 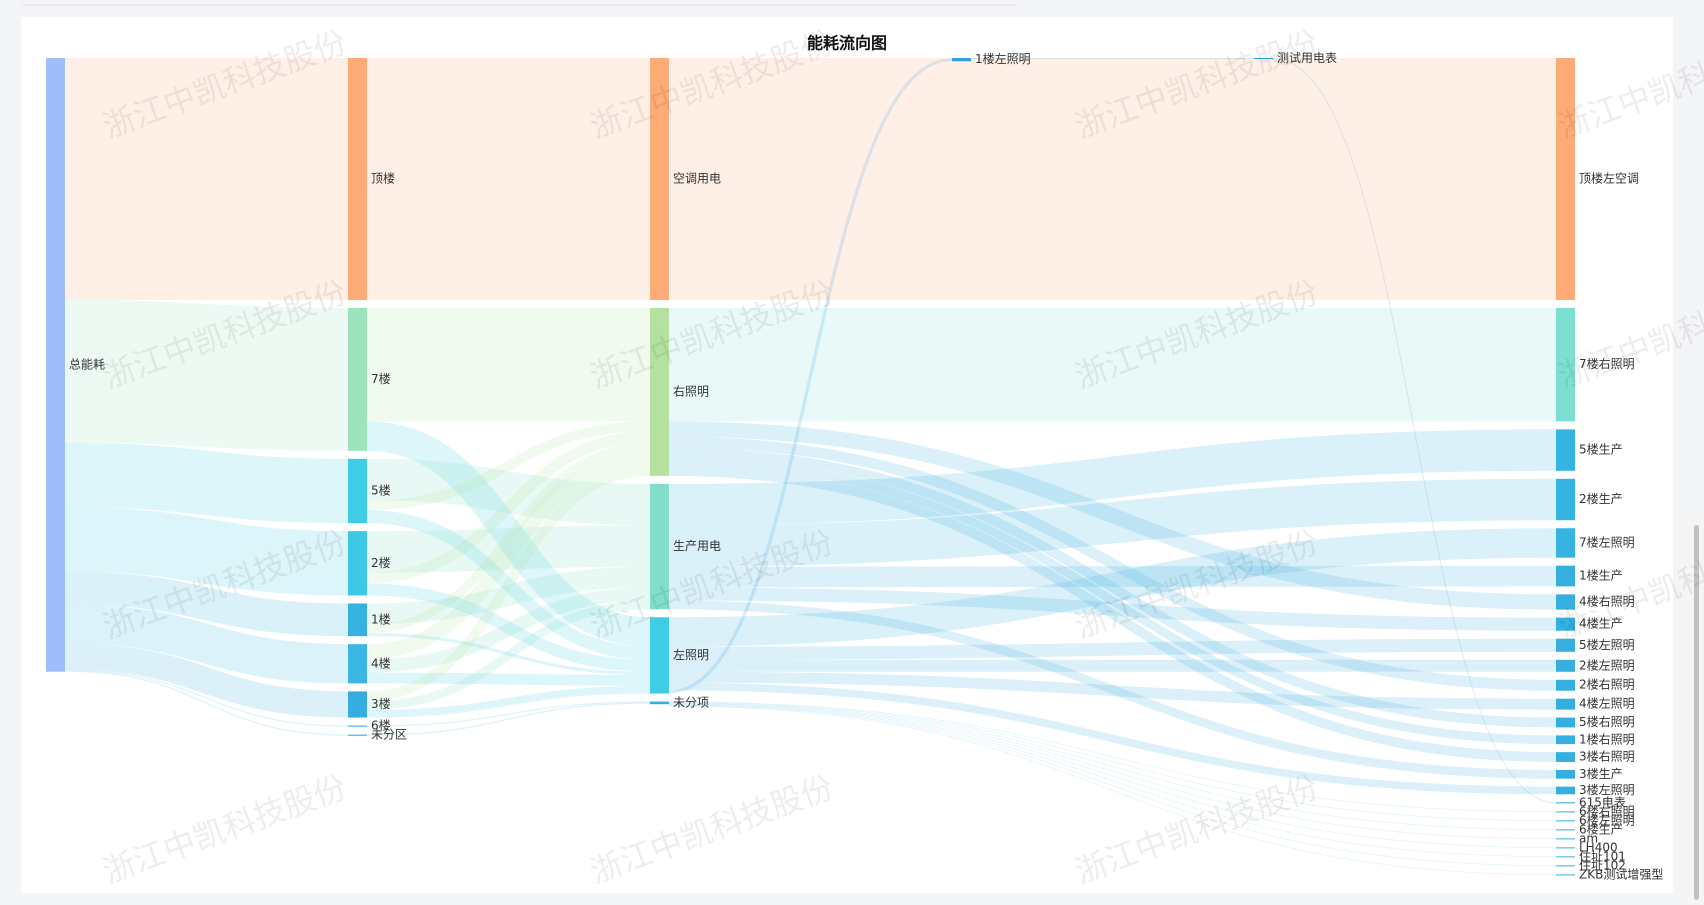 What do you see at coordinates (381, 662) in the screenshot?
I see `node-label: 4楼` at bounding box center [381, 662].